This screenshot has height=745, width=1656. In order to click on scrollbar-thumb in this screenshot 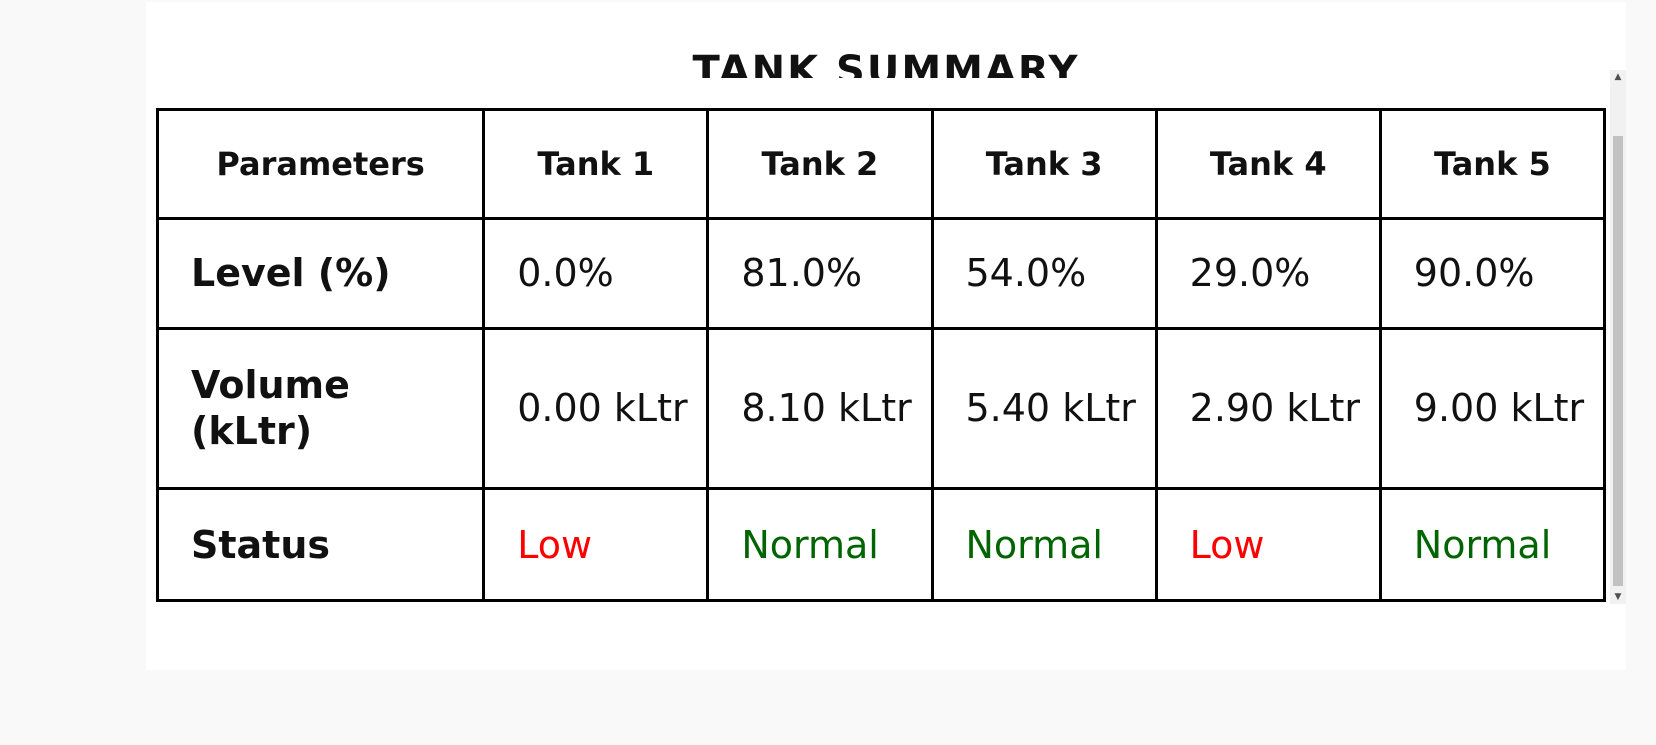, I will do `click(1618, 361)`.